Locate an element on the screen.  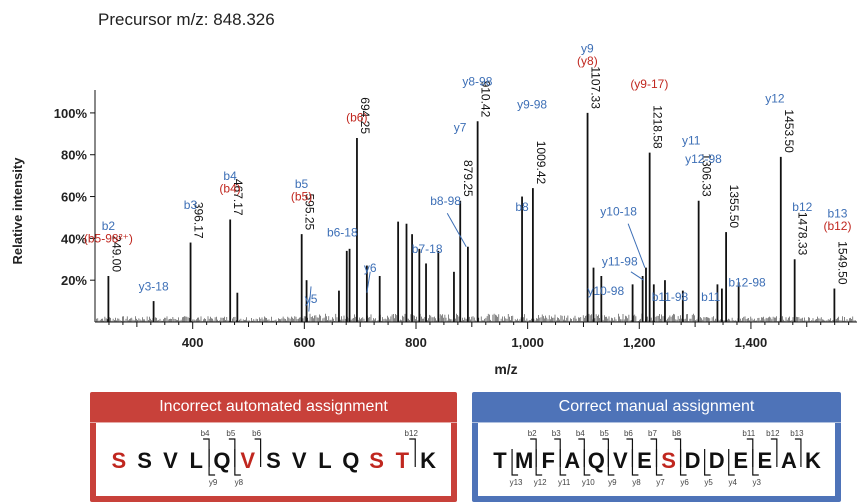
ion-annotation: (b12) is located at coordinates (837, 226).